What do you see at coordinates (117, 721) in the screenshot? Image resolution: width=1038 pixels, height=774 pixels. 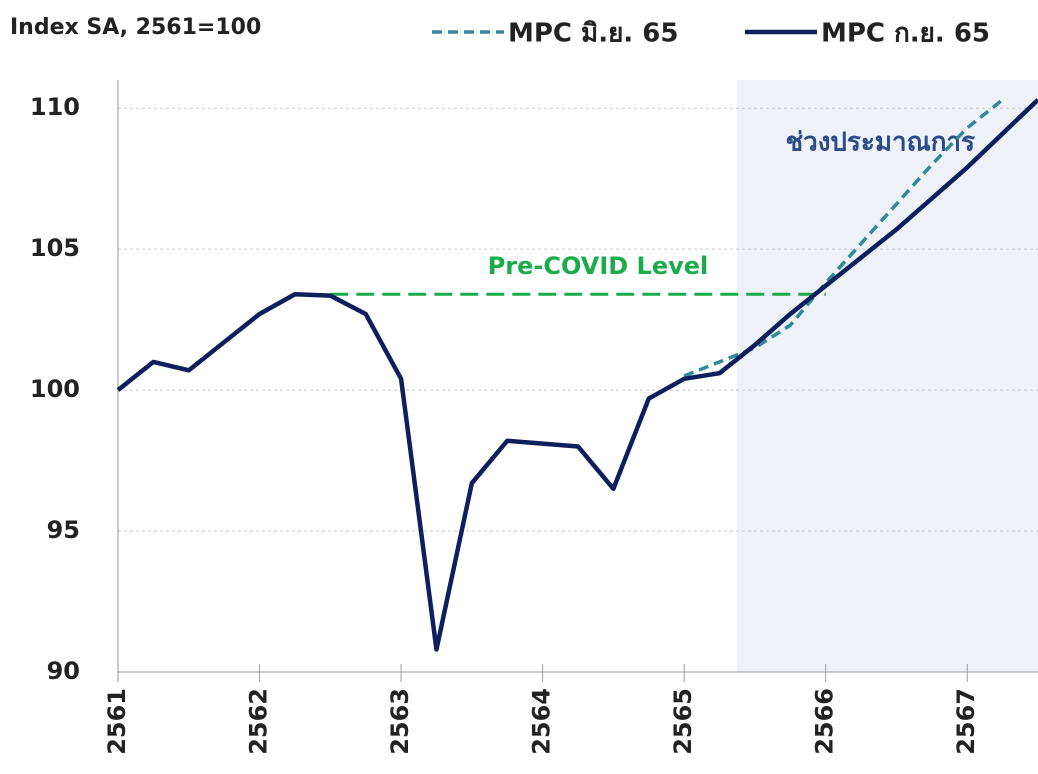 I see `x-tick-label: 2561` at bounding box center [117, 721].